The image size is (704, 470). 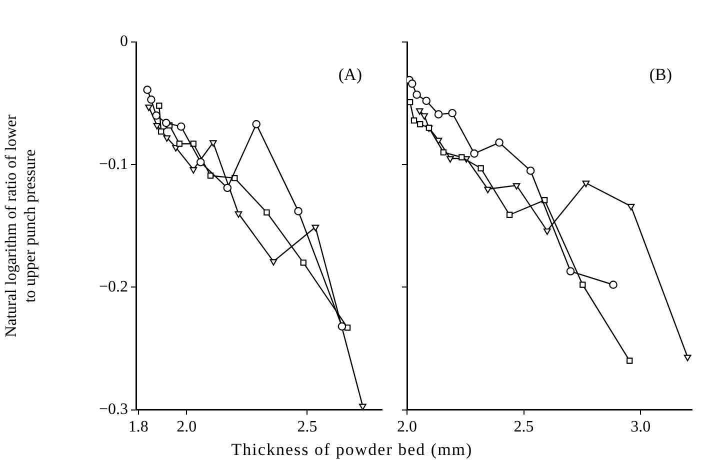 What do you see at coordinates (21, 226) in the screenshot?
I see `y-axis-title: Natural logarithm of ratio of lower to upper punch pressure` at bounding box center [21, 226].